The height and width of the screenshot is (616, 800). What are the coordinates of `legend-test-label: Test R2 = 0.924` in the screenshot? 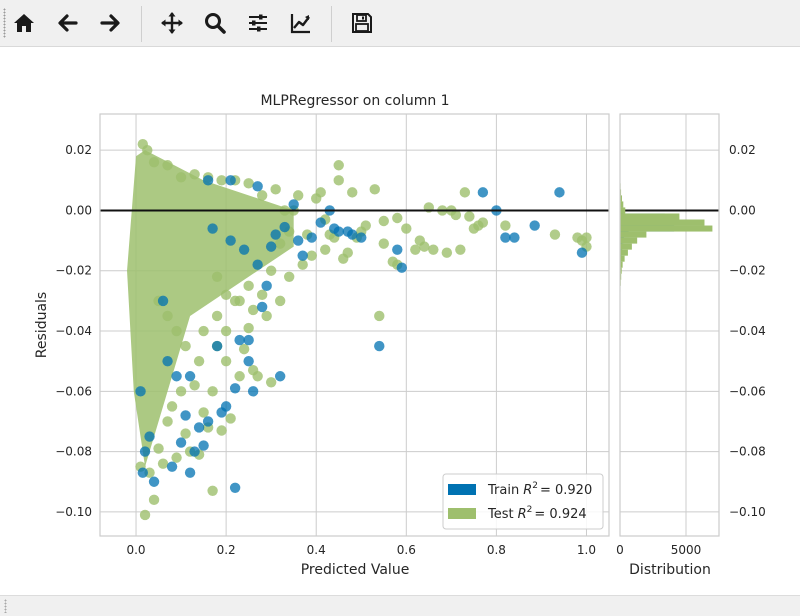 It's located at (537, 513).